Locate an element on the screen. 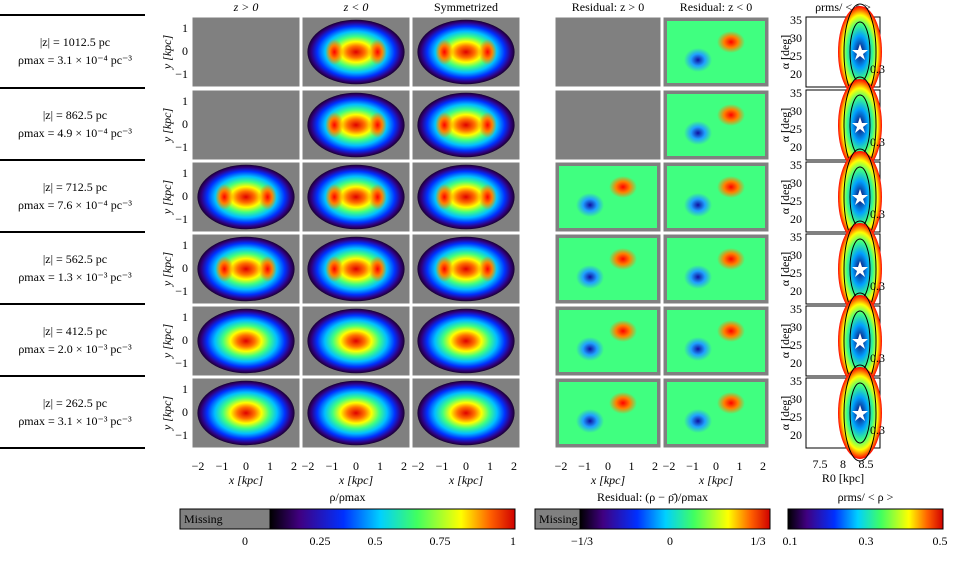 The image size is (954, 566). row-rho-label: ρmax = 4.9 × 10⁻⁴ pc⁻³ is located at coordinates (75, 133).